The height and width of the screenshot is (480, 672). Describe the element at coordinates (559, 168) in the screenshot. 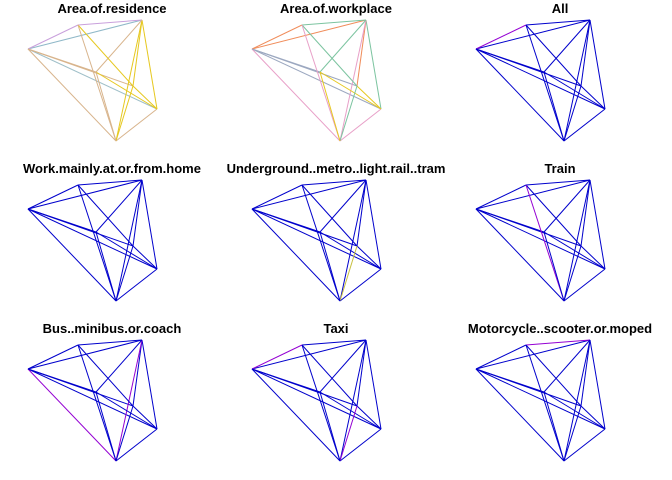

I see `panel-title: Train` at that location.